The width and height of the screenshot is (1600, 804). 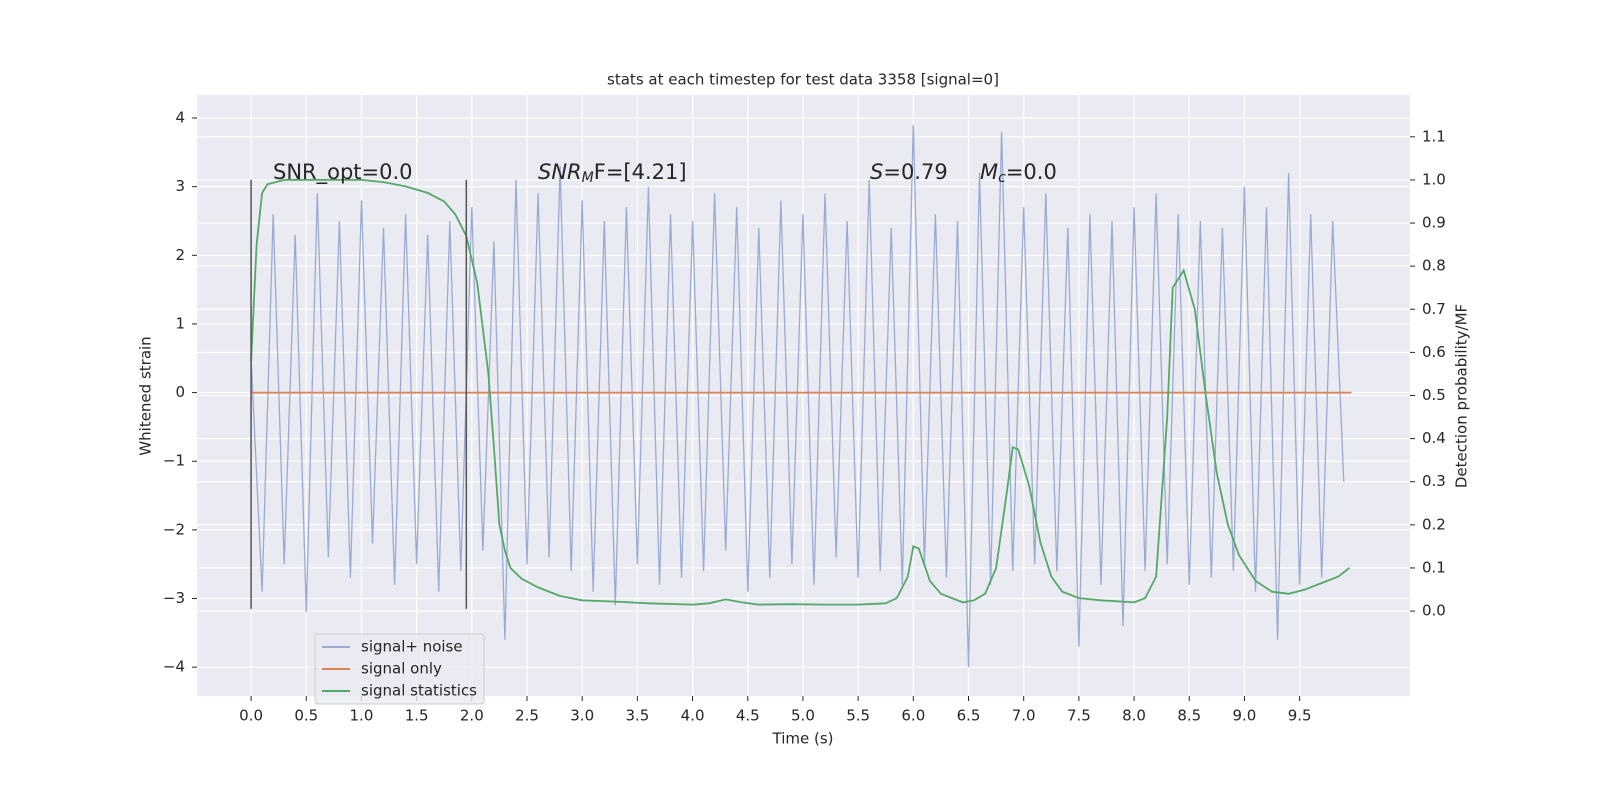 I want to click on annotation-part: =0.0, so click(x=1031, y=172).